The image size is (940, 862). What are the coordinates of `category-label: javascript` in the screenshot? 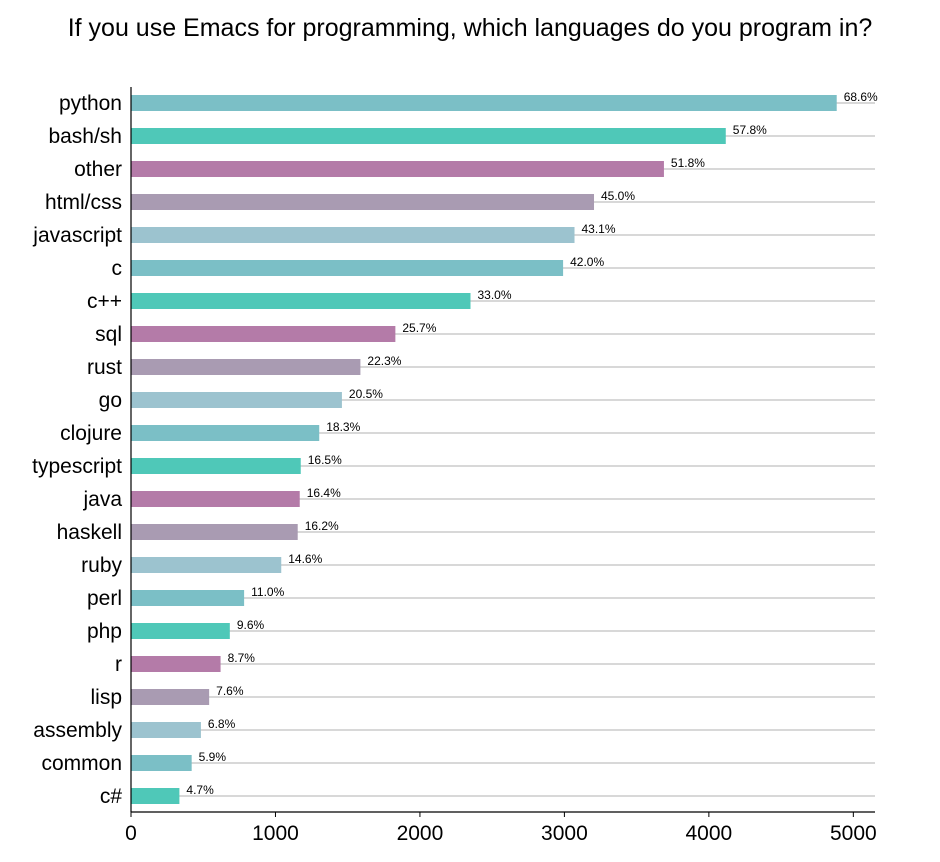 It's located at (77, 235).